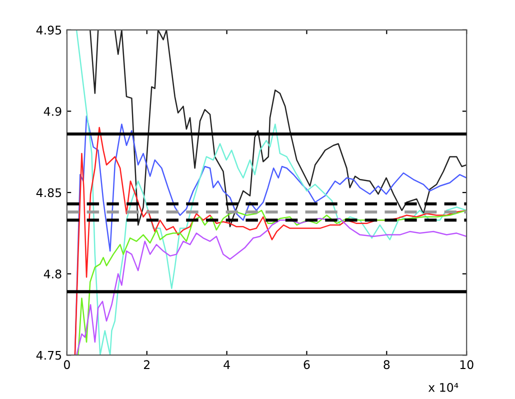 This screenshot has width=515, height=399. Describe the element at coordinates (443, 387) in the screenshot. I see `text: x 10⁴` at that location.